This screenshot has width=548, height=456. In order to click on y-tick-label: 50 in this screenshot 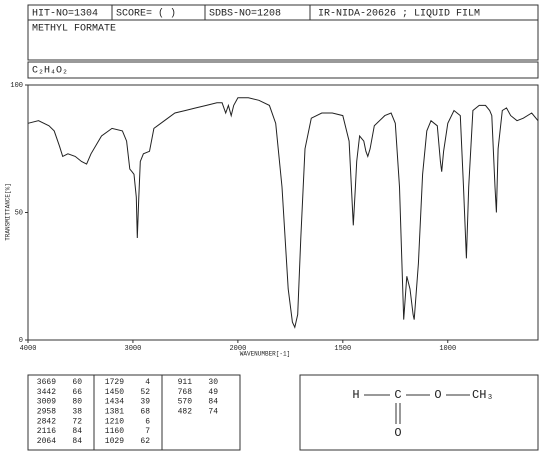, I will do `click(19, 213)`.